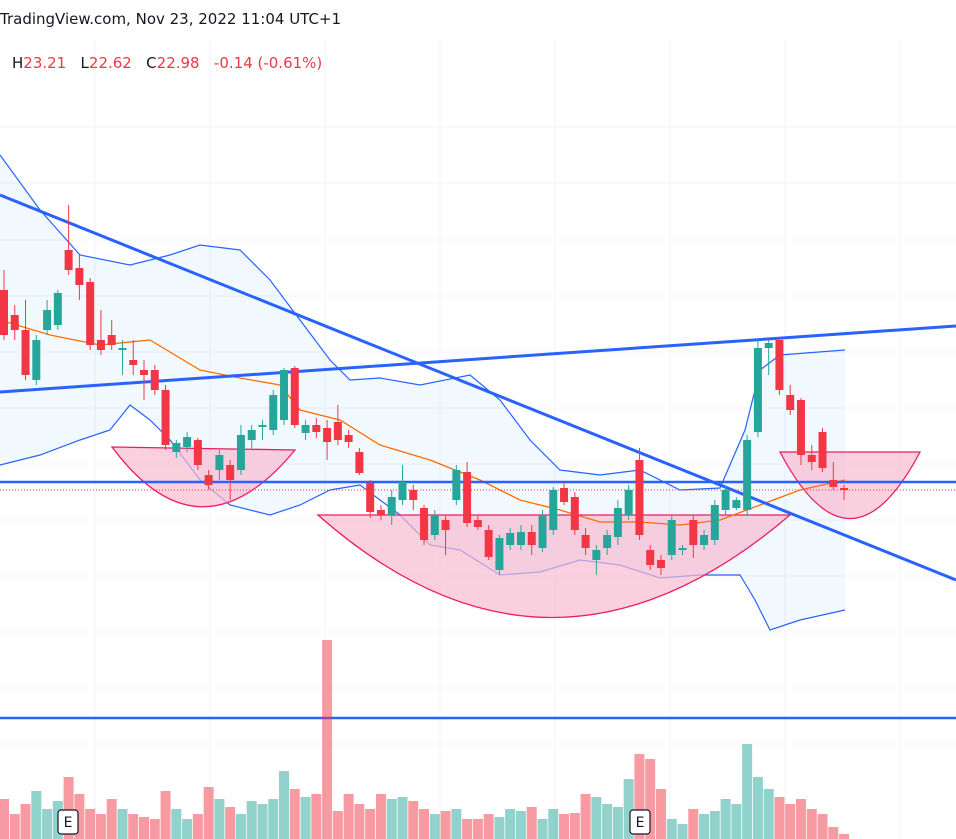  Describe the element at coordinates (268, 63) in the screenshot. I see `change-value: -0.14 (-0.61%)` at that location.